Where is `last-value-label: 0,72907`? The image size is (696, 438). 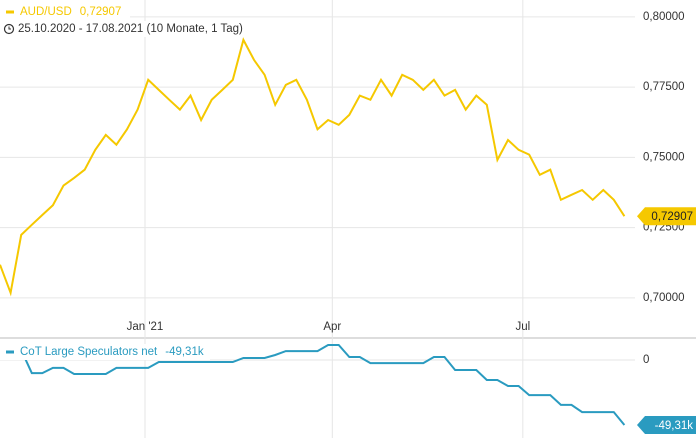
last-value-label: 0,72907 is located at coordinates (672, 217).